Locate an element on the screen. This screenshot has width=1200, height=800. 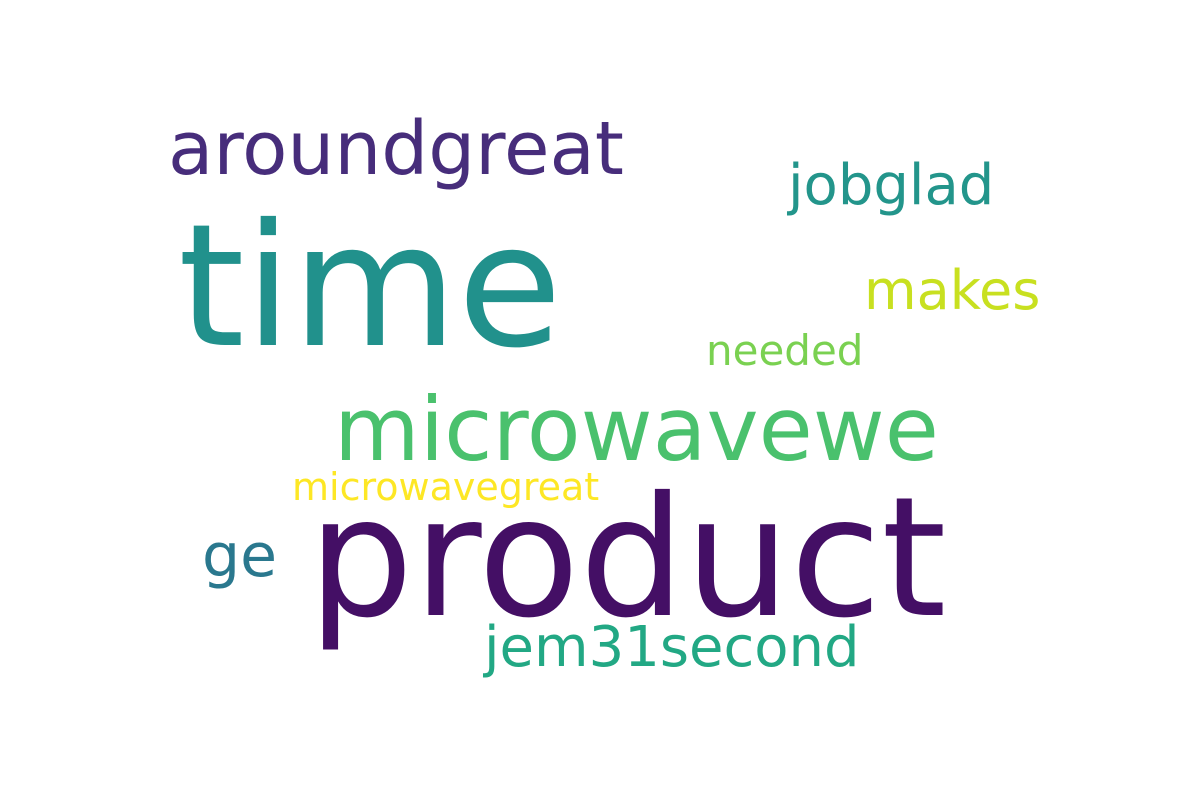
word-ge: ge is located at coordinates (239, 556).